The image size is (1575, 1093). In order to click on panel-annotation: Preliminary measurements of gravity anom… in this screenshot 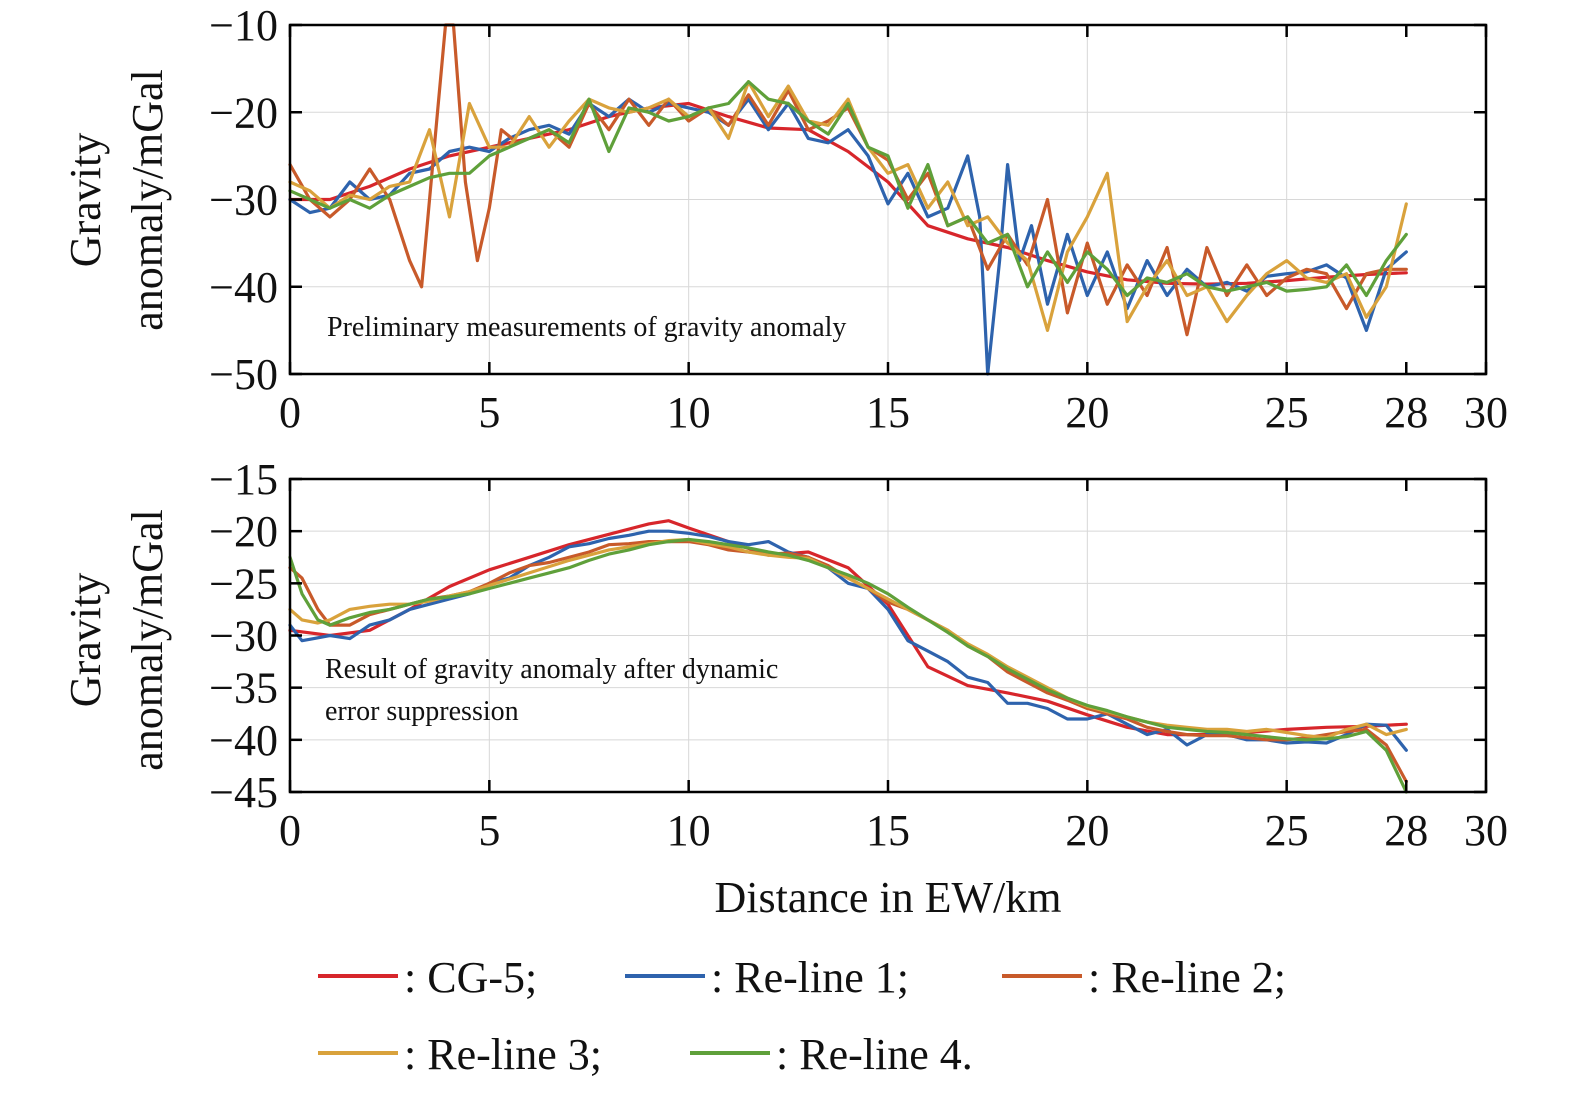, I will do `click(586, 327)`.